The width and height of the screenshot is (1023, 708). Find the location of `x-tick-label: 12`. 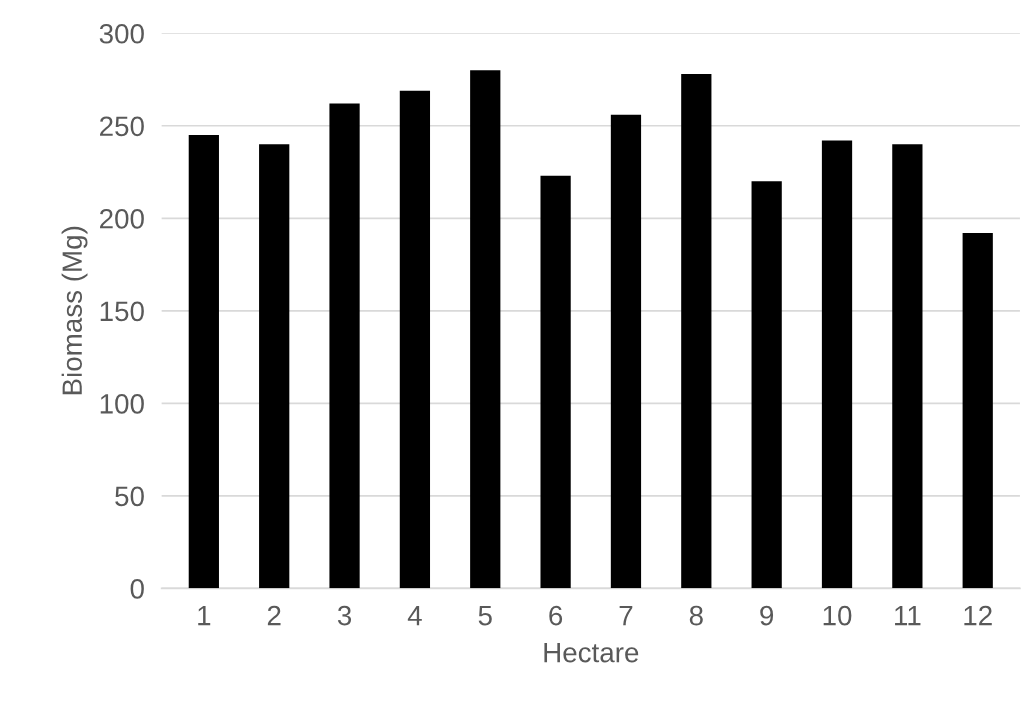

x-tick-label: 12 is located at coordinates (978, 615).